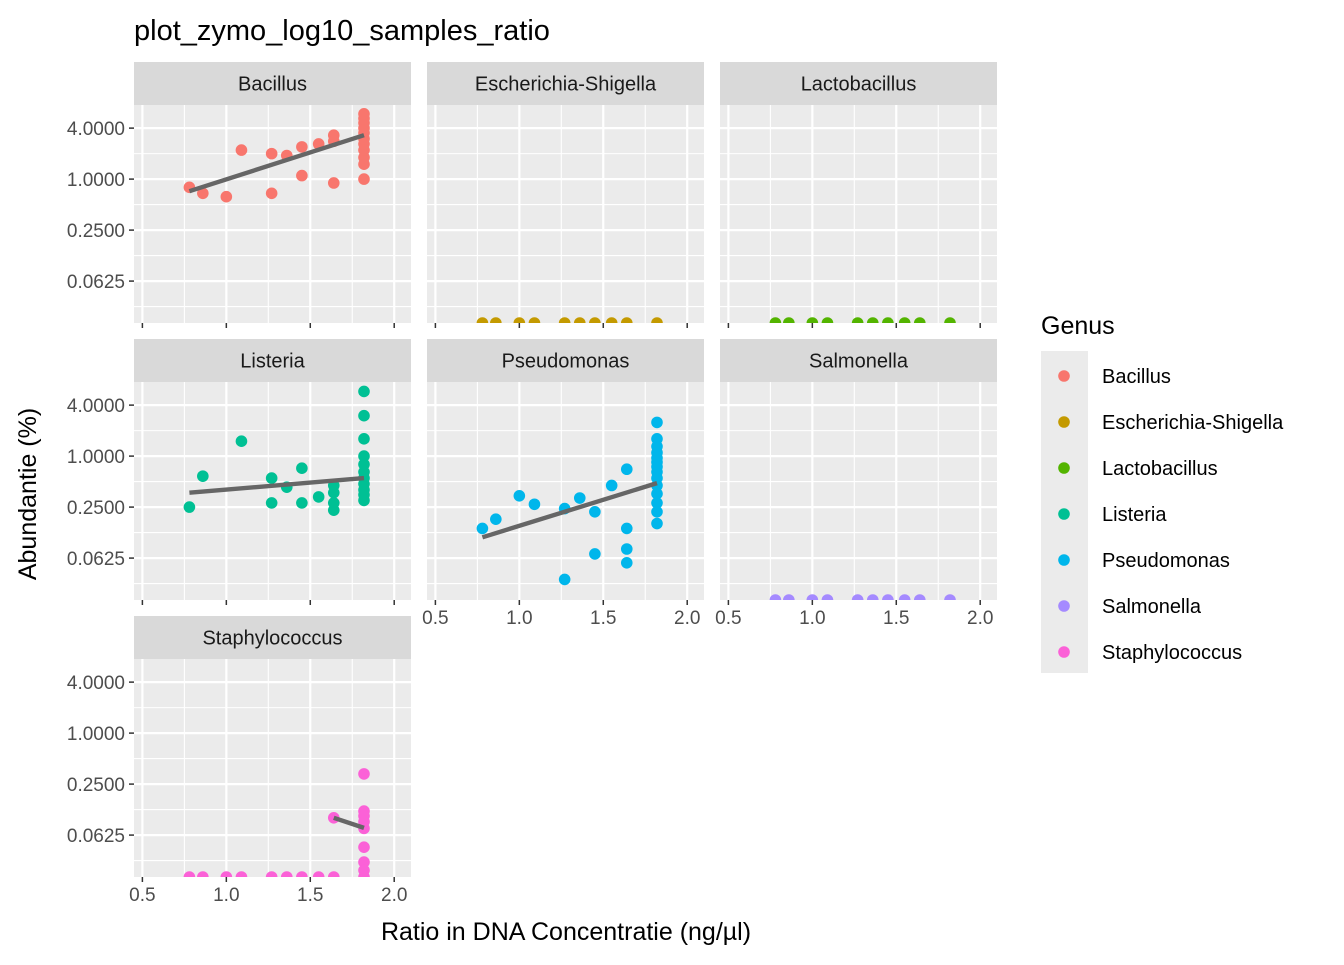 This screenshot has height=965, width=1344. Describe the element at coordinates (96, 836) in the screenshot. I see `y-tick-label: 0.0625` at that location.